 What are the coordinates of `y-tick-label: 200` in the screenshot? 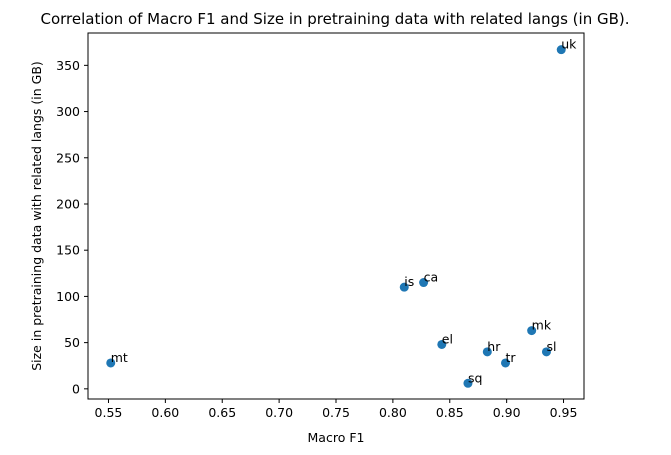 It's located at (68, 203).